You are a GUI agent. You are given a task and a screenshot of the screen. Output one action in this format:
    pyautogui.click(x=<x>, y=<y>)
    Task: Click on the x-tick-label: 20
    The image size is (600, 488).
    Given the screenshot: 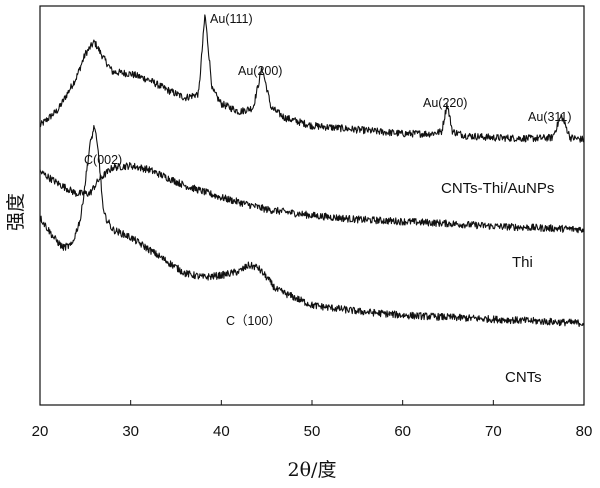 What is the action you would take?
    pyautogui.click(x=40, y=431)
    